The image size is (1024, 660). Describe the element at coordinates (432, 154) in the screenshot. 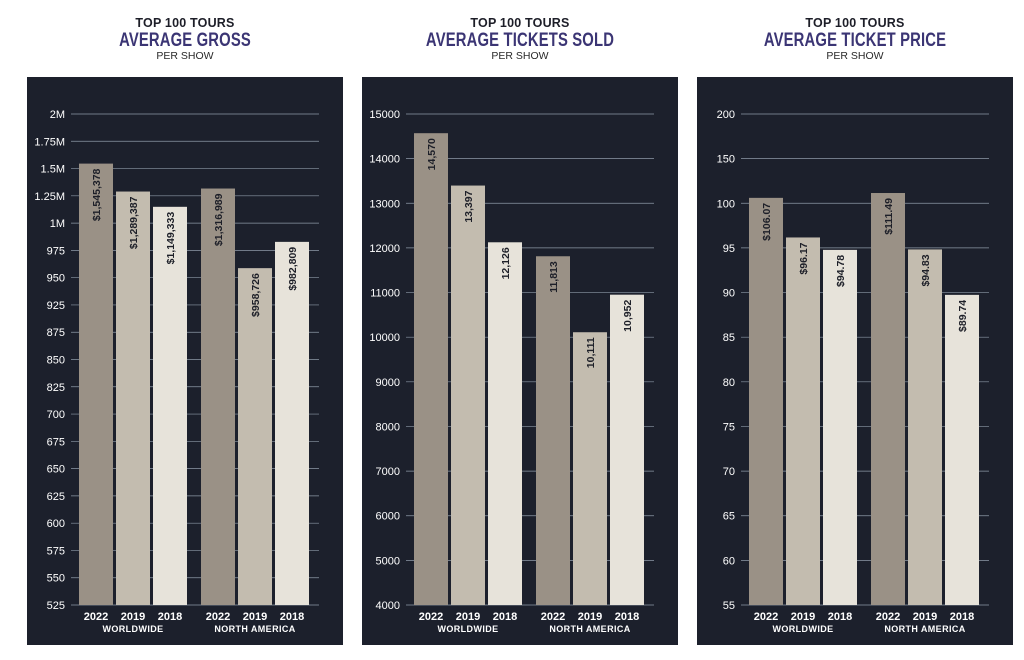

I see `bar-value-label: 14,570` at that location.